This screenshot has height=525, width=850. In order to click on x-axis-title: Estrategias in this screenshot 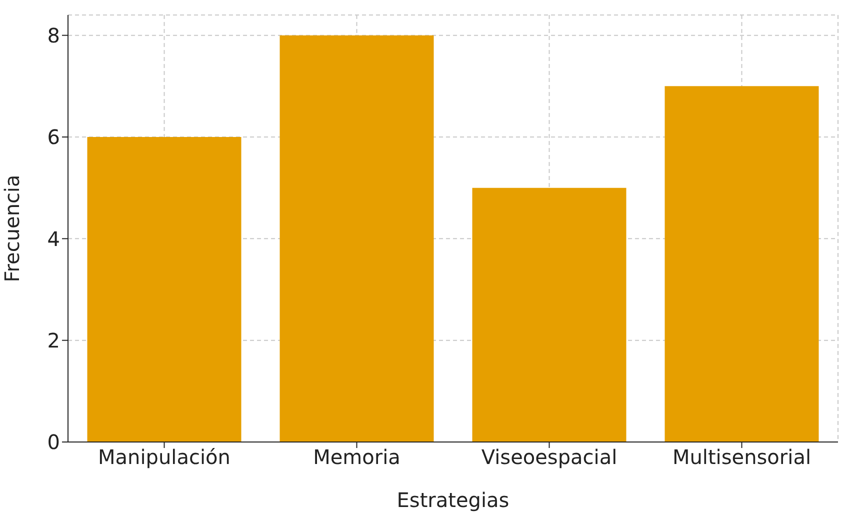, I will do `click(453, 500)`.